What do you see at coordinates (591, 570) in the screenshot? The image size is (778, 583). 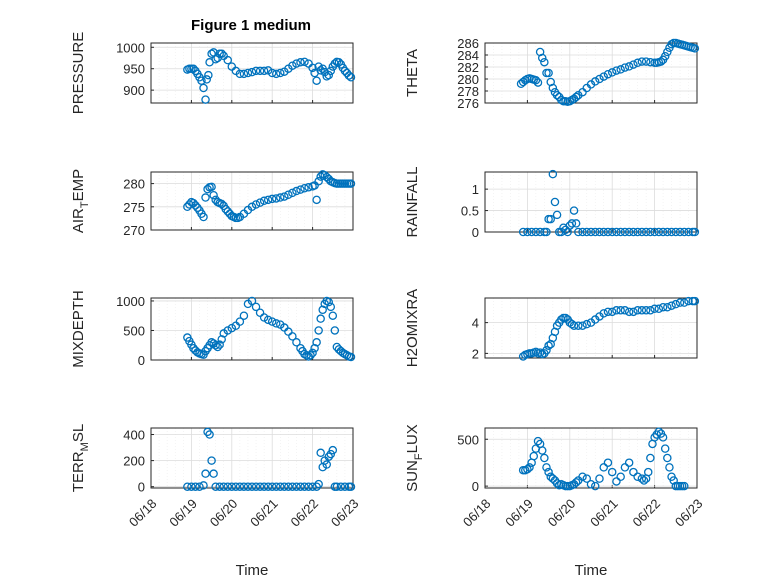 I see `x-axis-label: Time` at bounding box center [591, 570].